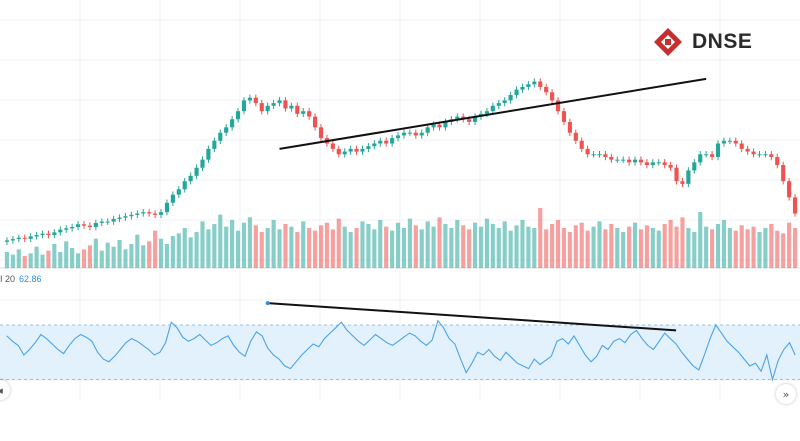 This screenshot has height=441, width=800. I want to click on volume-bars, so click(401, 238).